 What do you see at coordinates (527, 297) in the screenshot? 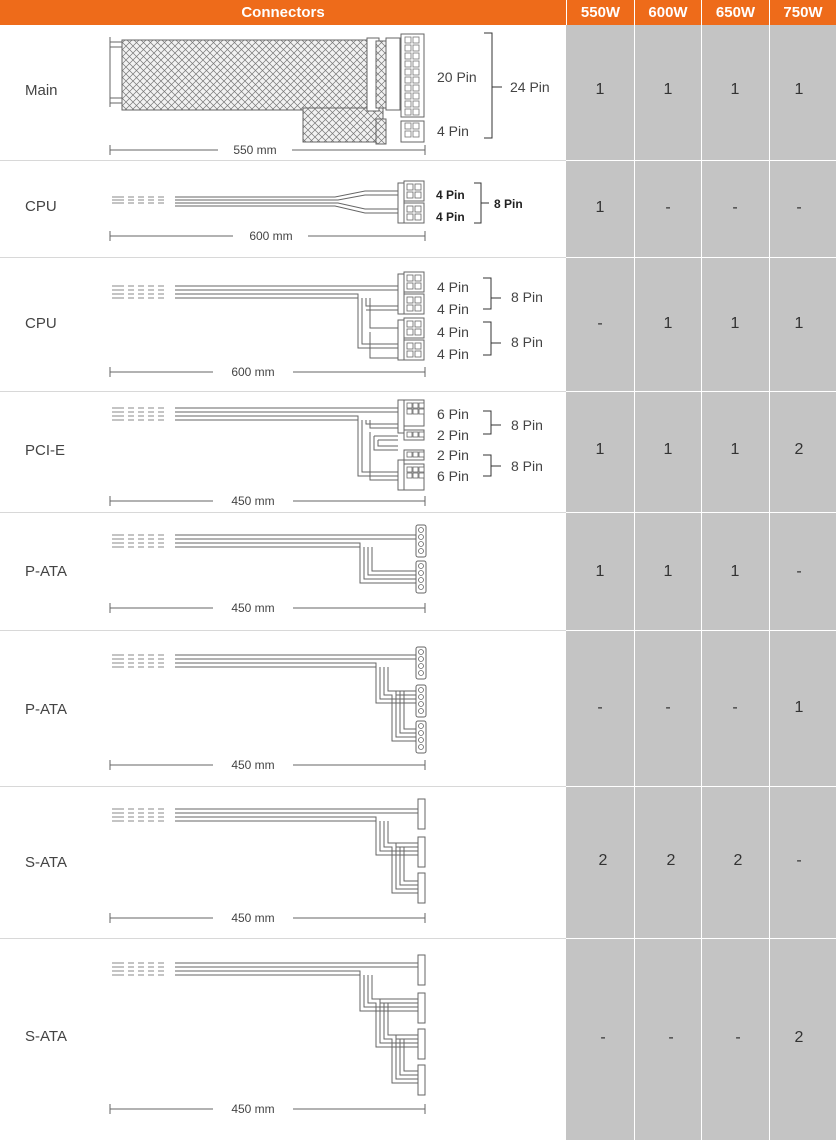
I see `cpu2-total-a-label: 8 Pin` at bounding box center [527, 297].